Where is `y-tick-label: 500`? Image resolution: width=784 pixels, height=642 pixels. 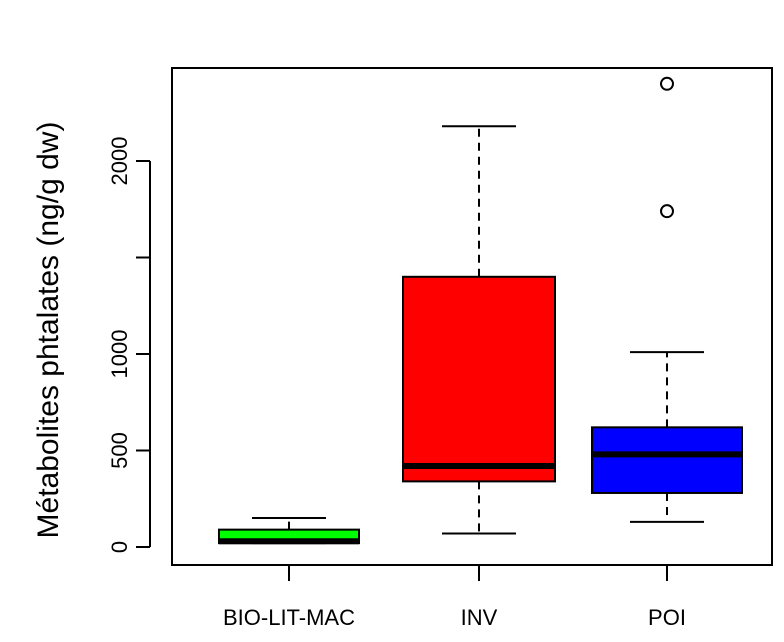 y-tick-label: 500 is located at coordinates (119, 450).